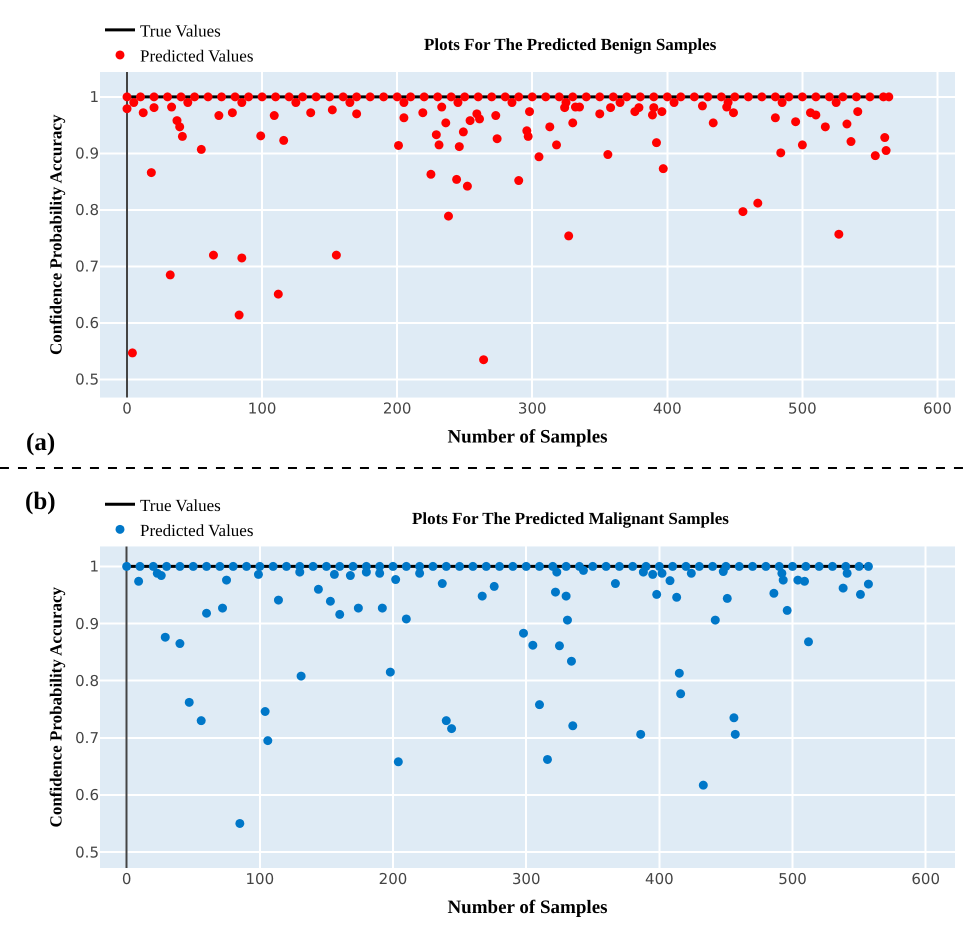 The image size is (969, 934). Describe the element at coordinates (40, 501) in the screenshot. I see `text: (b)` at that location.